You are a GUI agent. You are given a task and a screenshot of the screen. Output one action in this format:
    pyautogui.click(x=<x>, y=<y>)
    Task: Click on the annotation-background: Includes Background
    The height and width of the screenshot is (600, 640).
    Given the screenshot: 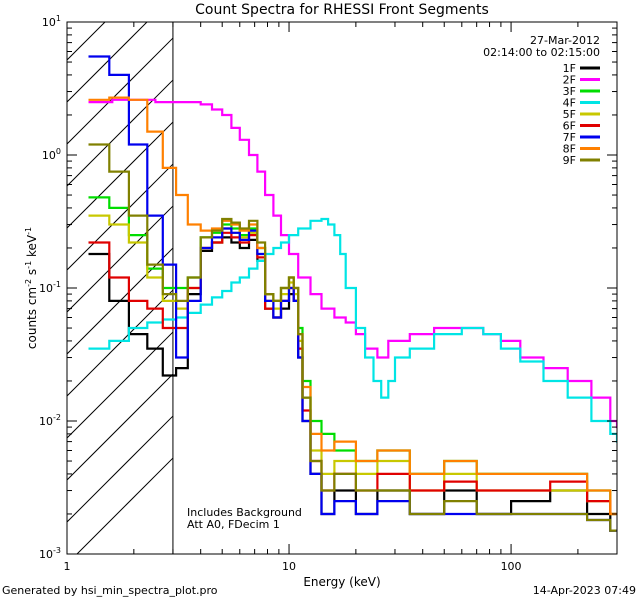 What is the action you would take?
    pyautogui.click(x=244, y=512)
    